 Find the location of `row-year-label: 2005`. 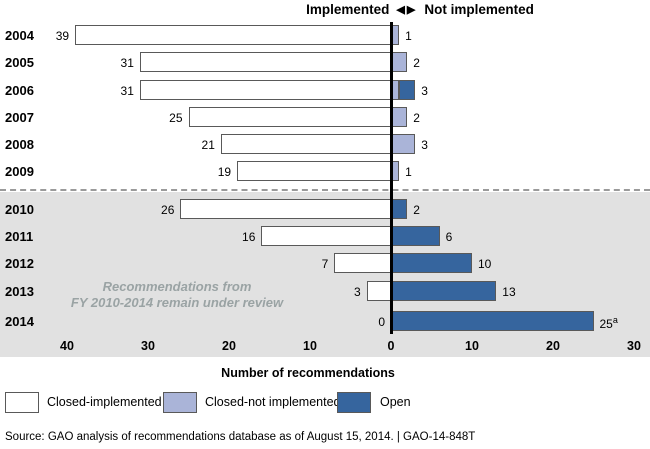

row-year-label: 2005 is located at coordinates (19, 62).